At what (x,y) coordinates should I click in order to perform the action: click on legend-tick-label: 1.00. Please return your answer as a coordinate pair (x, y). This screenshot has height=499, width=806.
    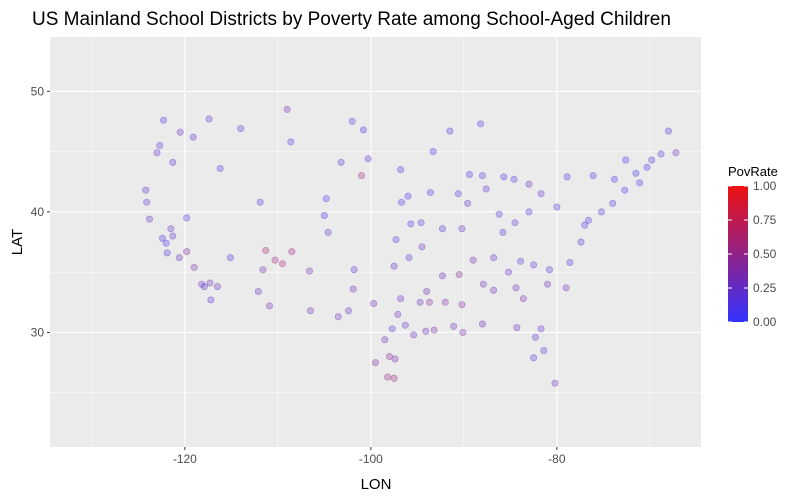
    Looking at the image, I should click on (765, 186).